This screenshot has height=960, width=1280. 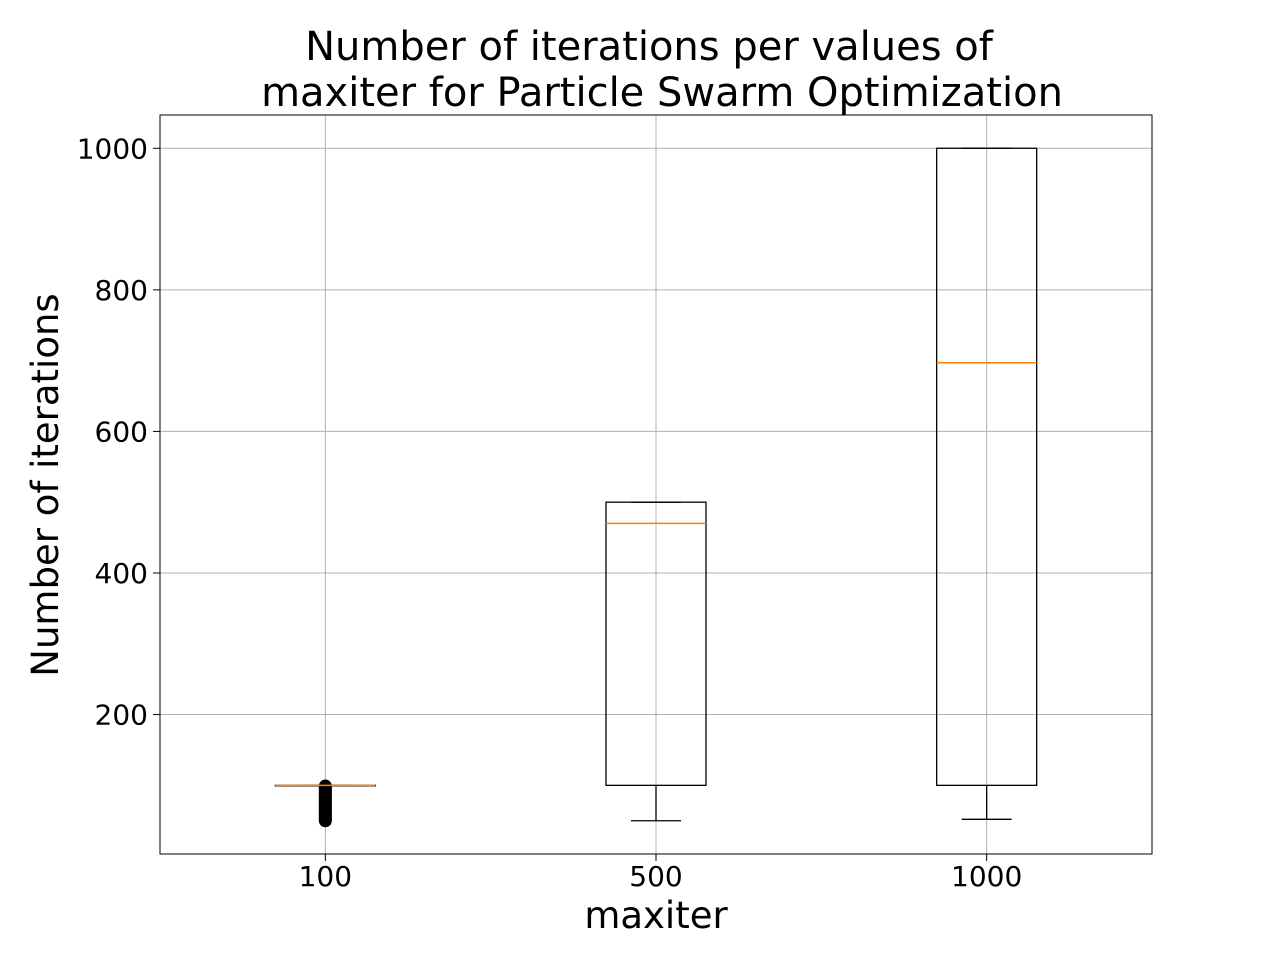 I want to click on x-tick-label: 1000, so click(x=986, y=876).